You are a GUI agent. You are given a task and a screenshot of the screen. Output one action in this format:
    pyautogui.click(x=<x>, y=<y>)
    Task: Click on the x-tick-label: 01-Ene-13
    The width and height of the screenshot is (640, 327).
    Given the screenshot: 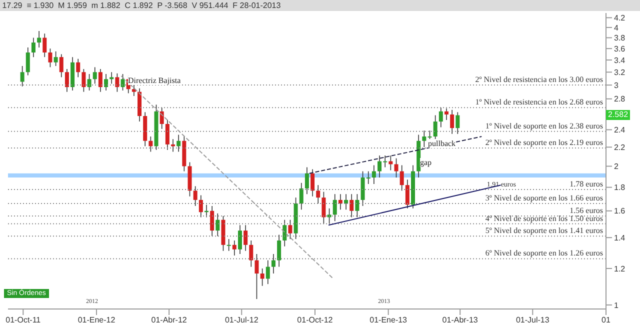 What is the action you would take?
    pyautogui.click(x=389, y=320)
    